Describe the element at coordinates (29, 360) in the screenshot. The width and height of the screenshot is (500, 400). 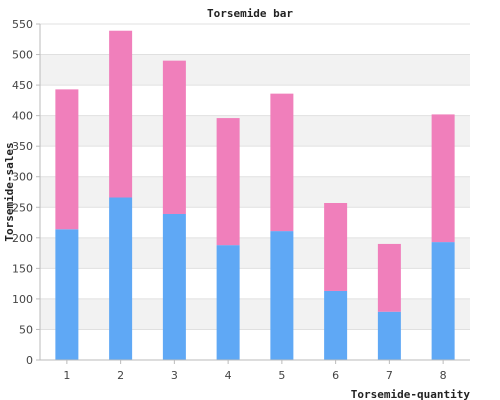
I see `y-tick-label: 0` at that location.